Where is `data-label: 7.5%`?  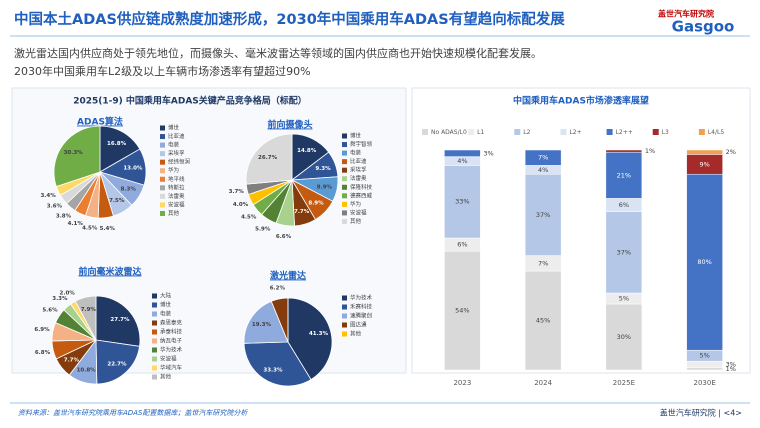 data-label: 7.5% is located at coordinates (117, 201).